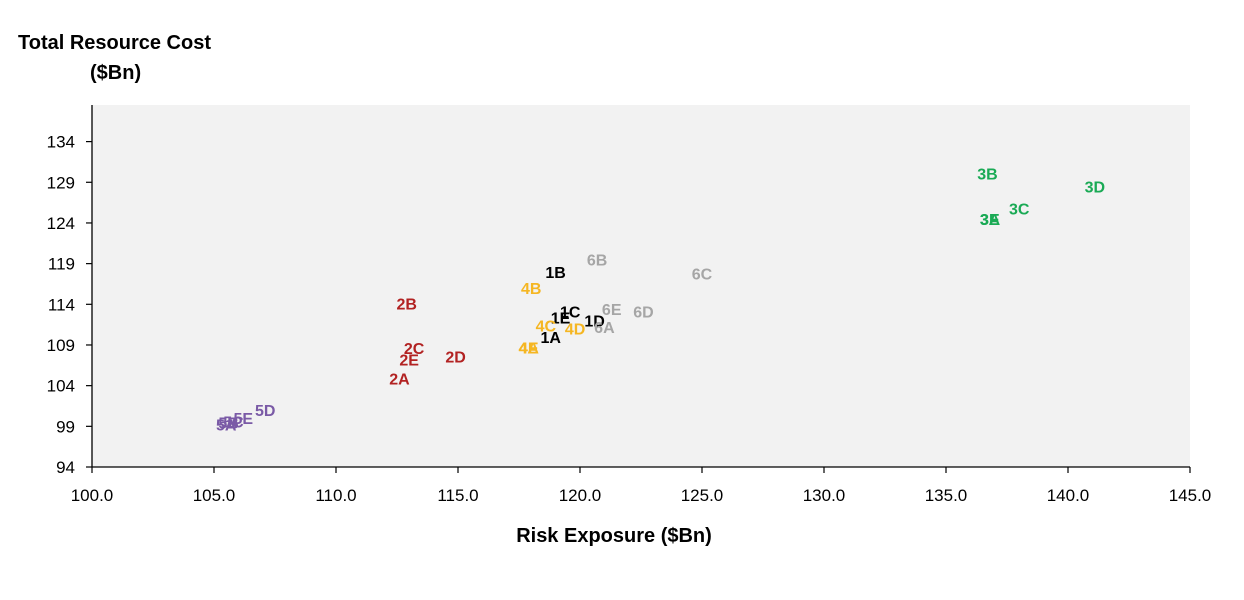 The width and height of the screenshot is (1244, 600). I want to click on x-tick-label: 105.0, so click(214, 495).